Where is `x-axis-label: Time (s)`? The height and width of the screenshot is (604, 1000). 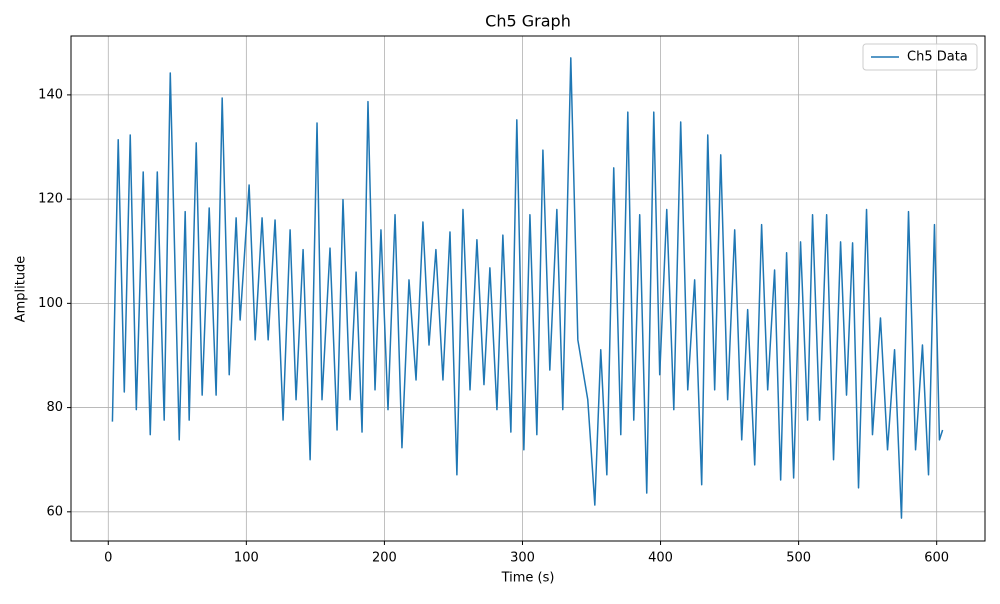
x-axis-label: Time (s) is located at coordinates (528, 578).